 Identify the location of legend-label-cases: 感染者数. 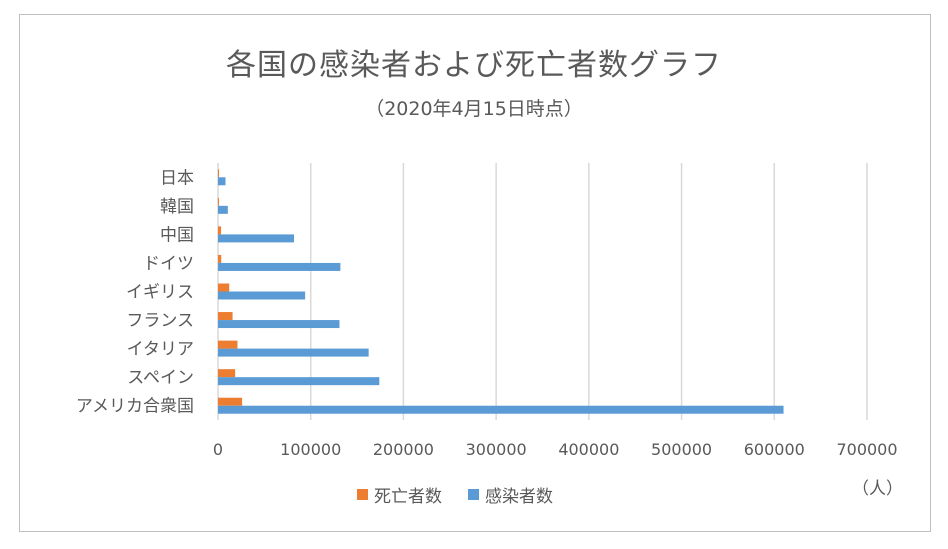
(519, 497).